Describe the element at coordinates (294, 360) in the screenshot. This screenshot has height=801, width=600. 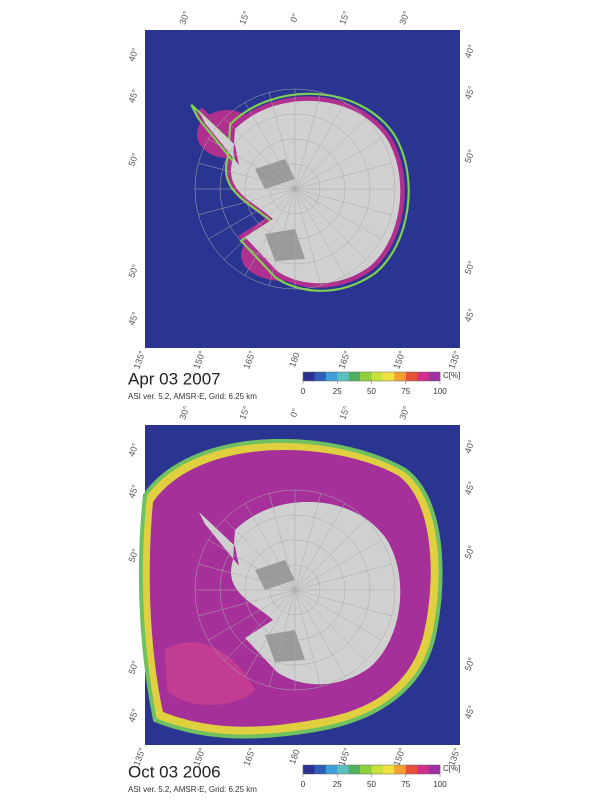
I see `lon-label: 180` at that location.